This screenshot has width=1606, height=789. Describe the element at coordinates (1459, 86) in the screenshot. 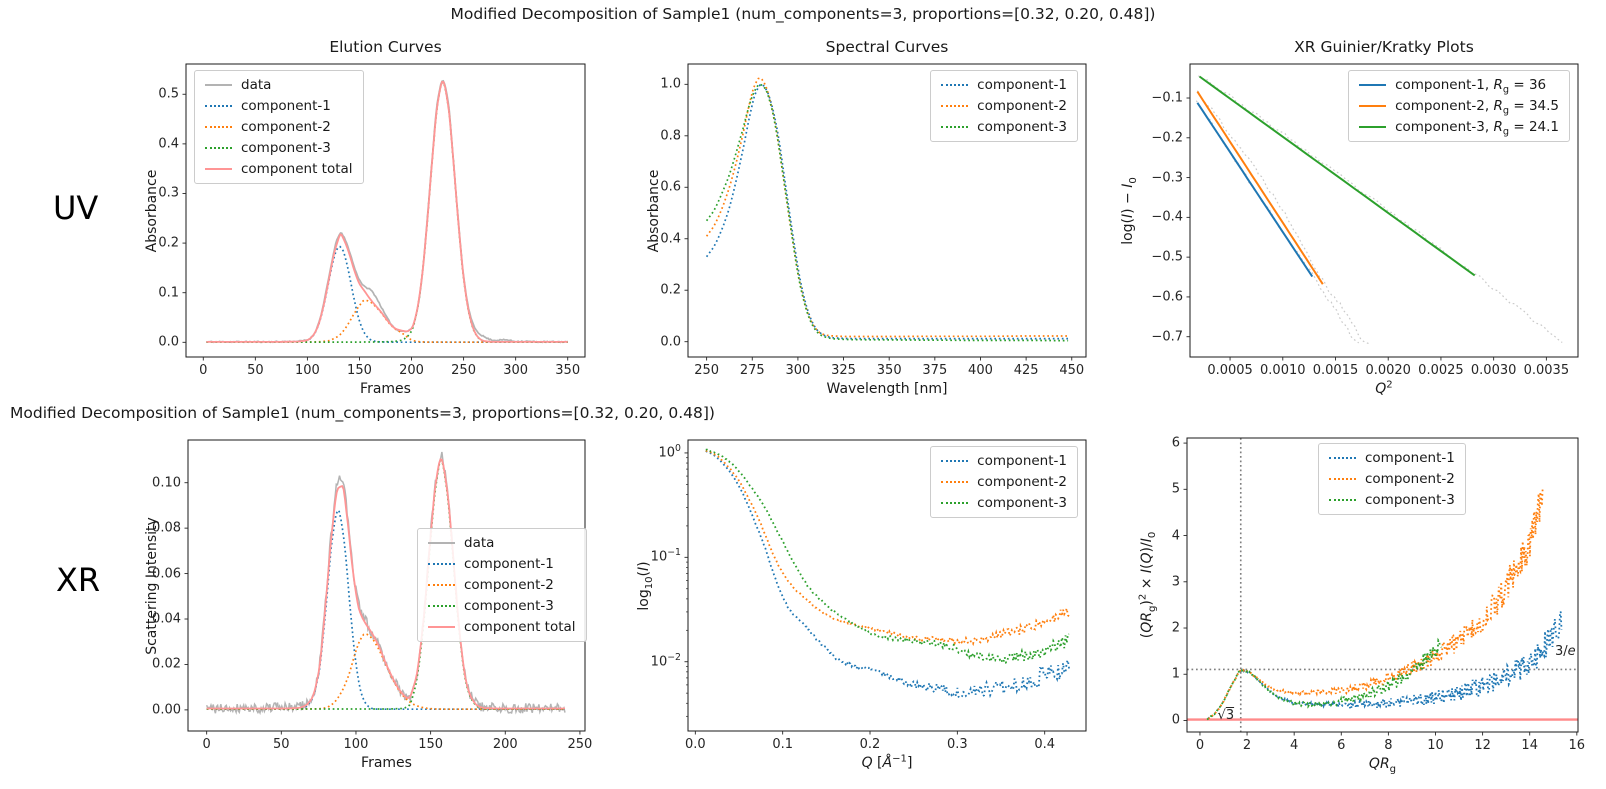

I see `legend-entry: component-1, Rg = 36` at that location.